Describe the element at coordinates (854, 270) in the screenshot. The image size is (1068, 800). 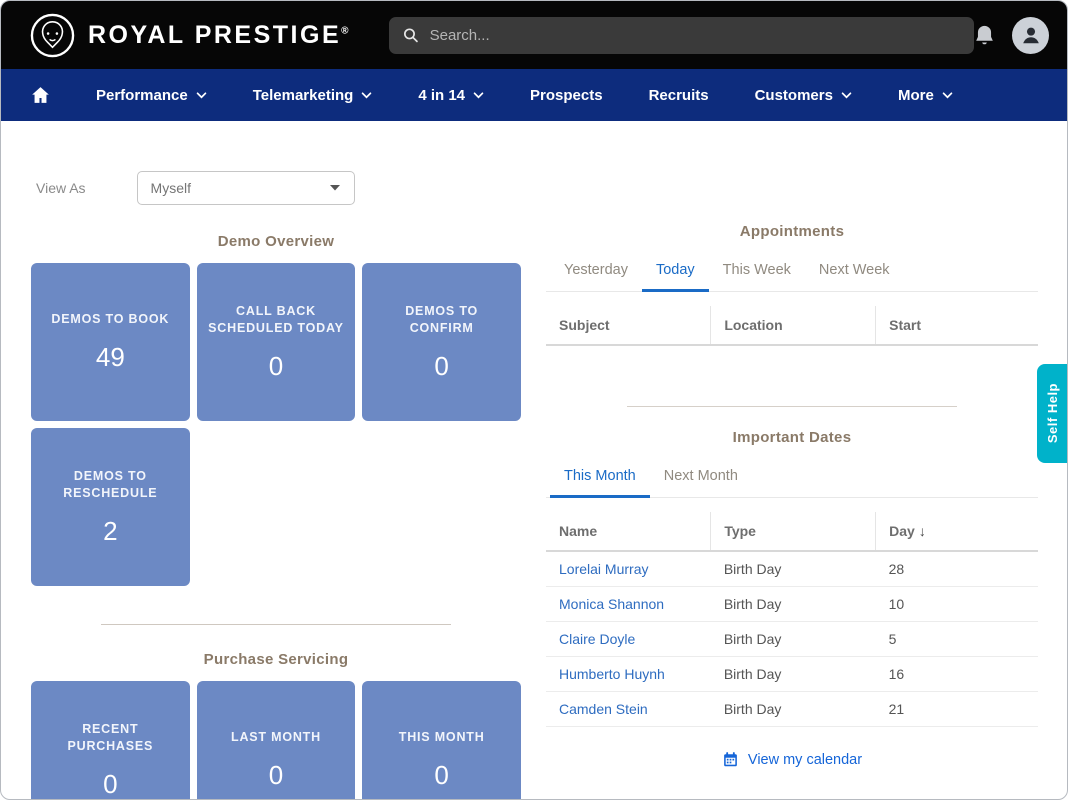
I see `tab-next-week: Next Week` at that location.